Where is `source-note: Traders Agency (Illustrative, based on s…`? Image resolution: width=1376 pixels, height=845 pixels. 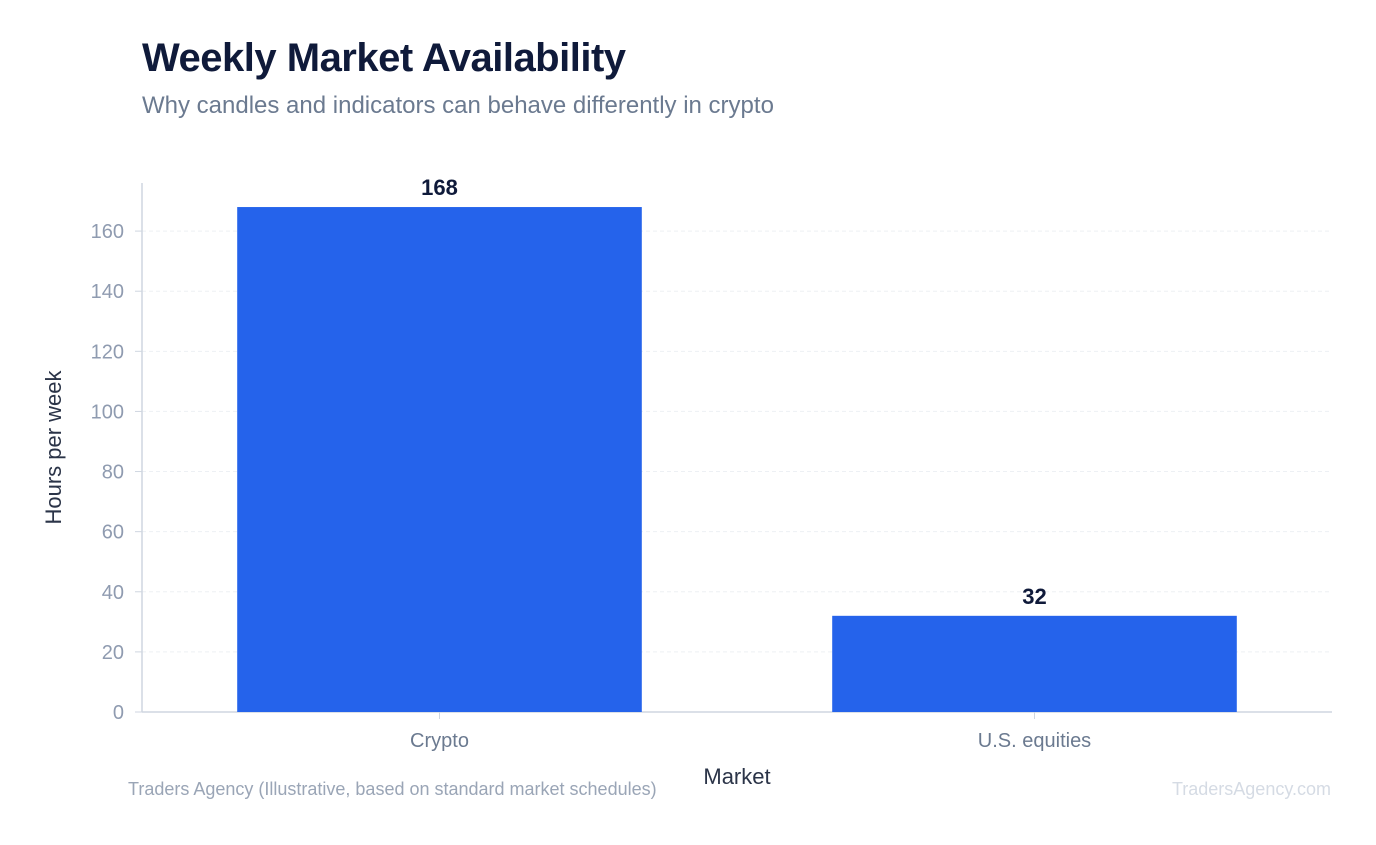
source-note: Traders Agency (Illustrative, based on s… is located at coordinates (392, 789).